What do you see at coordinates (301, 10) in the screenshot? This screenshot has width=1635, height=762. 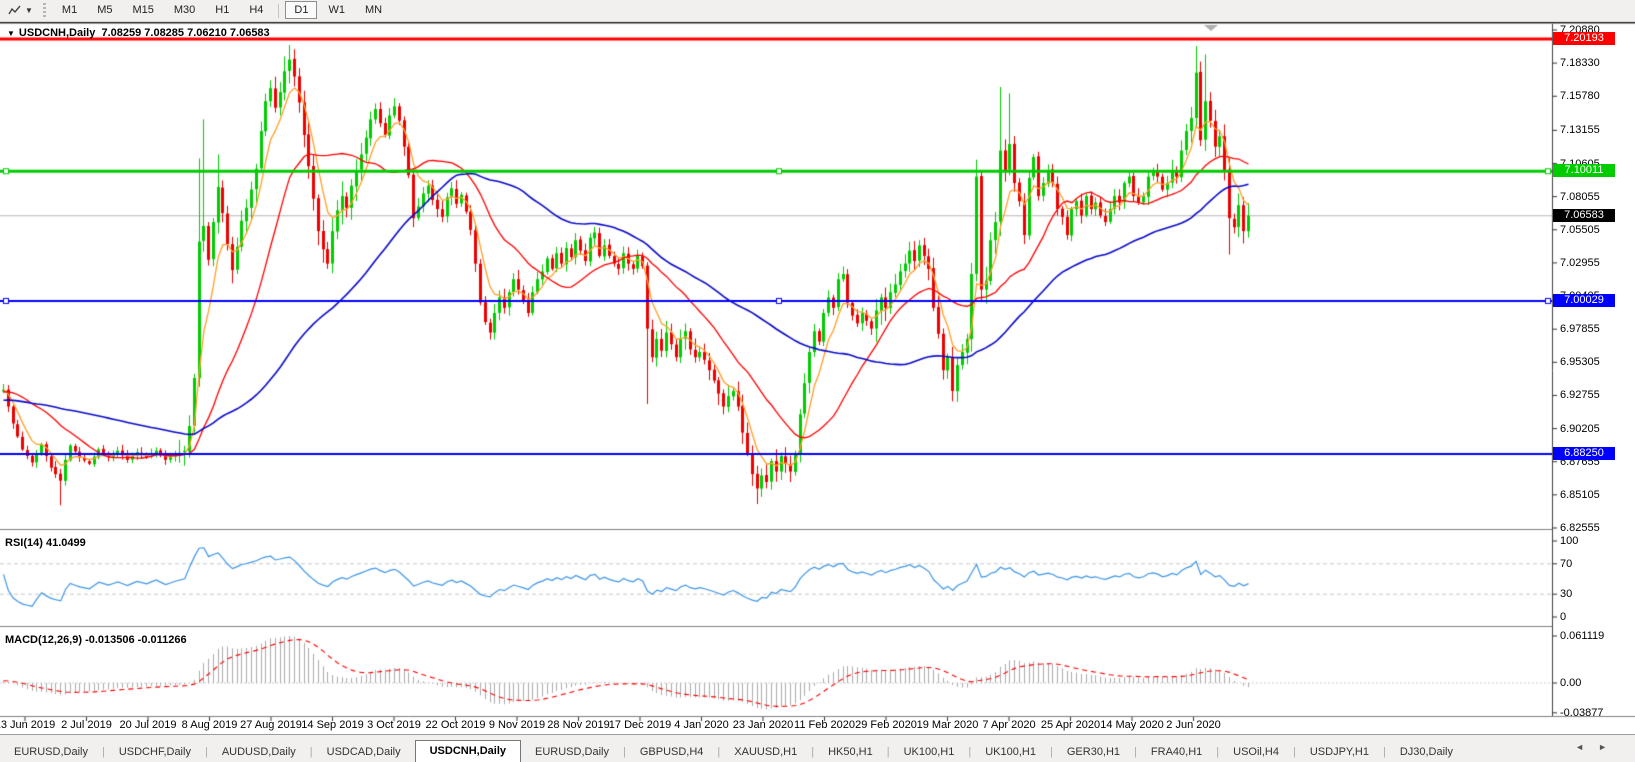 I see `timeframe-button-d1: D1` at bounding box center [301, 10].